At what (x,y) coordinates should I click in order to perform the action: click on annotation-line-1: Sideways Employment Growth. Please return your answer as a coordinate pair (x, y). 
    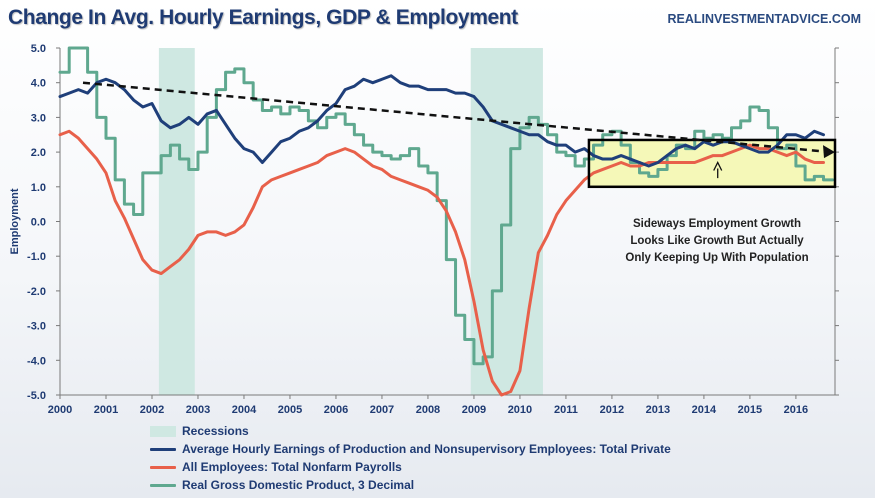
    Looking at the image, I should click on (717, 224).